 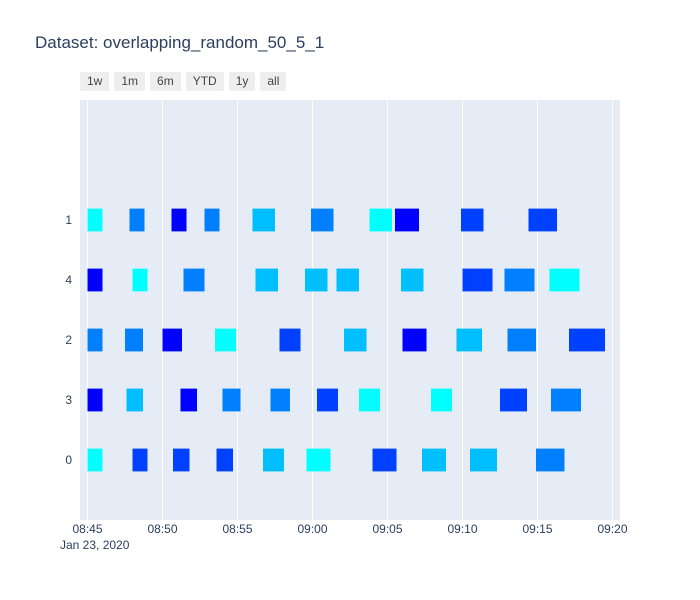 I want to click on y-tick-label: 3, so click(x=68, y=400).